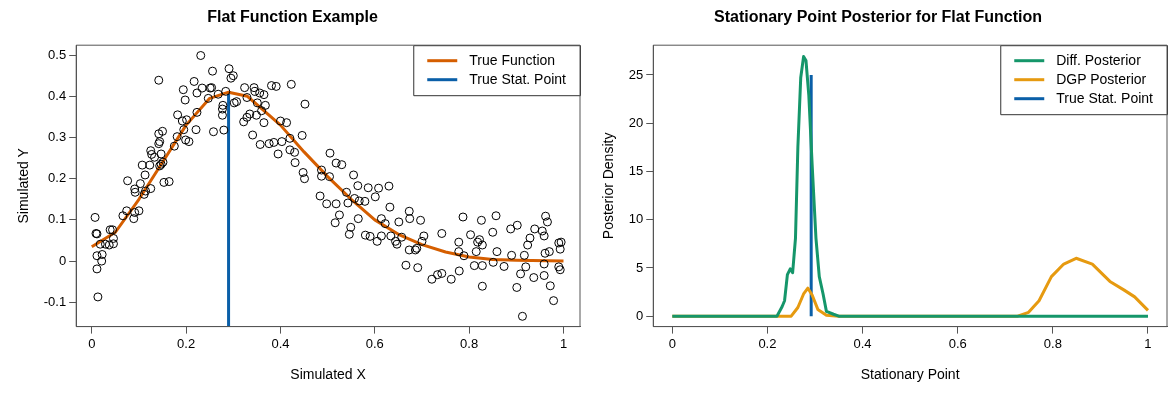 The image size is (1171, 400). Describe the element at coordinates (636, 122) in the screenshot. I see `y-tick-label: 20` at that location.